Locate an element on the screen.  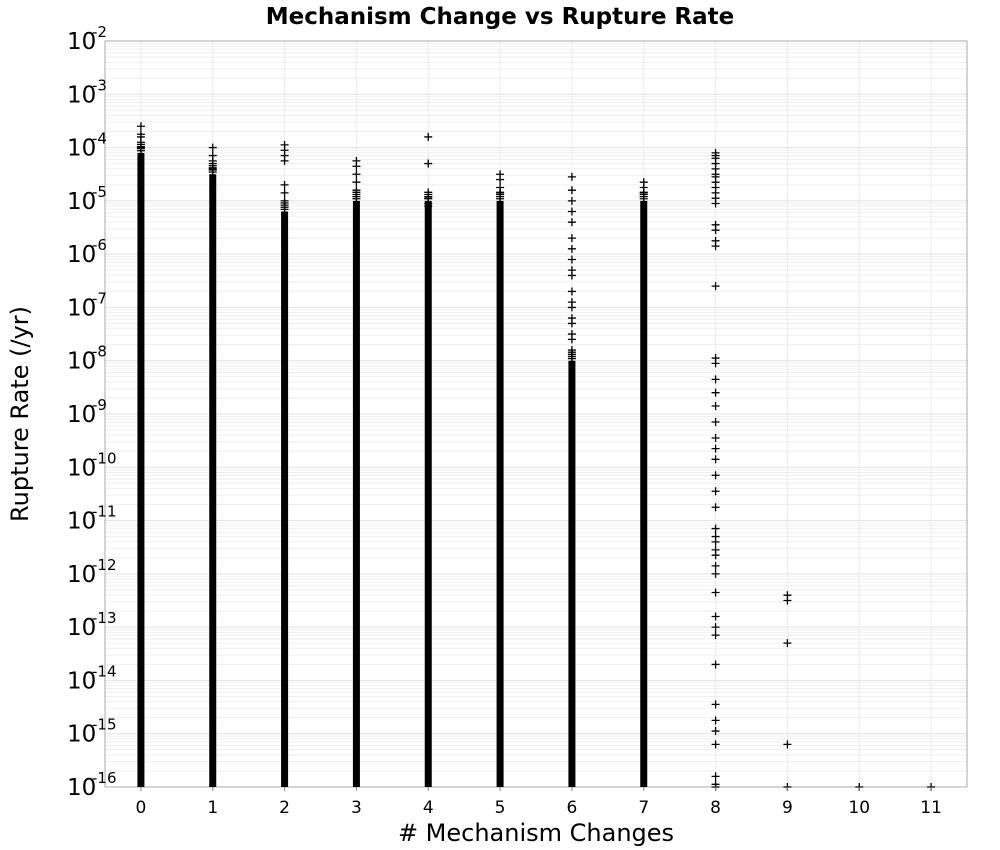
y-tick-exponent: -12 is located at coordinates (104, 565).